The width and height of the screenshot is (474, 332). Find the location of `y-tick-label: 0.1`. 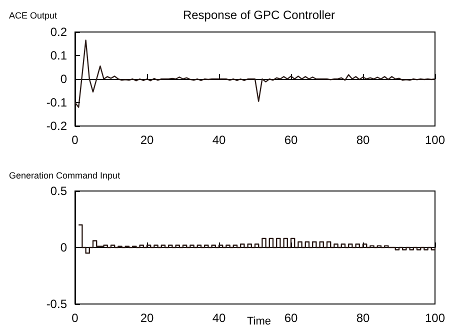

y-tick-label: 0.1 is located at coordinates (59, 55).